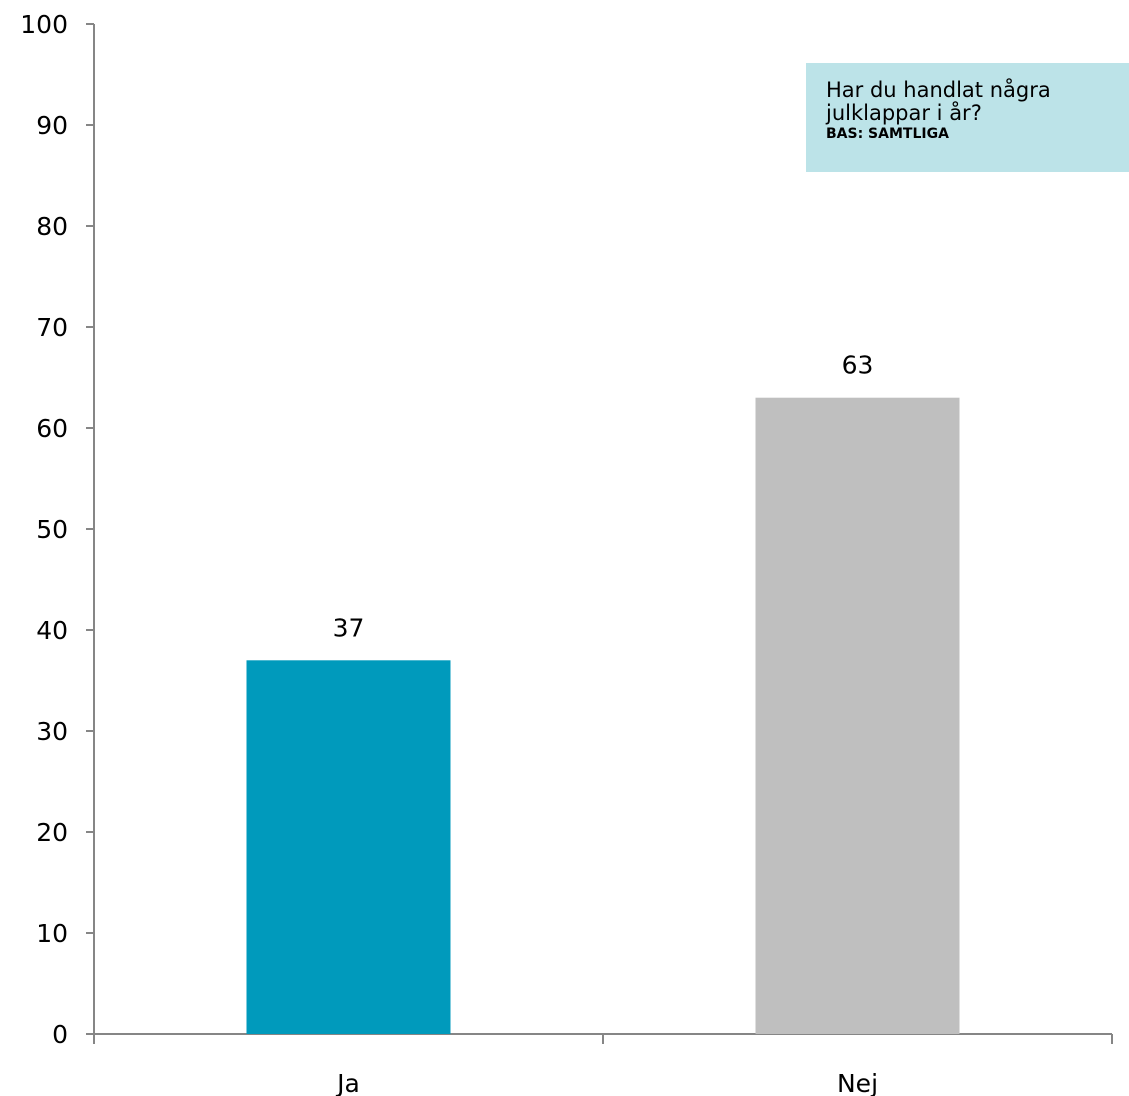  I want to click on question-base-label: BAS: SAMTLIGA, so click(887, 134).